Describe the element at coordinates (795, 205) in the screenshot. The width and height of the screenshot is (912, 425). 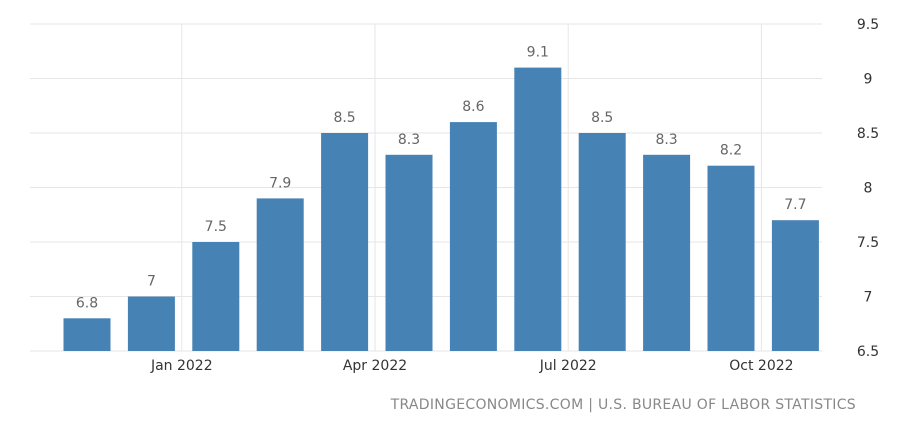
I see `bar-value-label: 7.7` at that location.